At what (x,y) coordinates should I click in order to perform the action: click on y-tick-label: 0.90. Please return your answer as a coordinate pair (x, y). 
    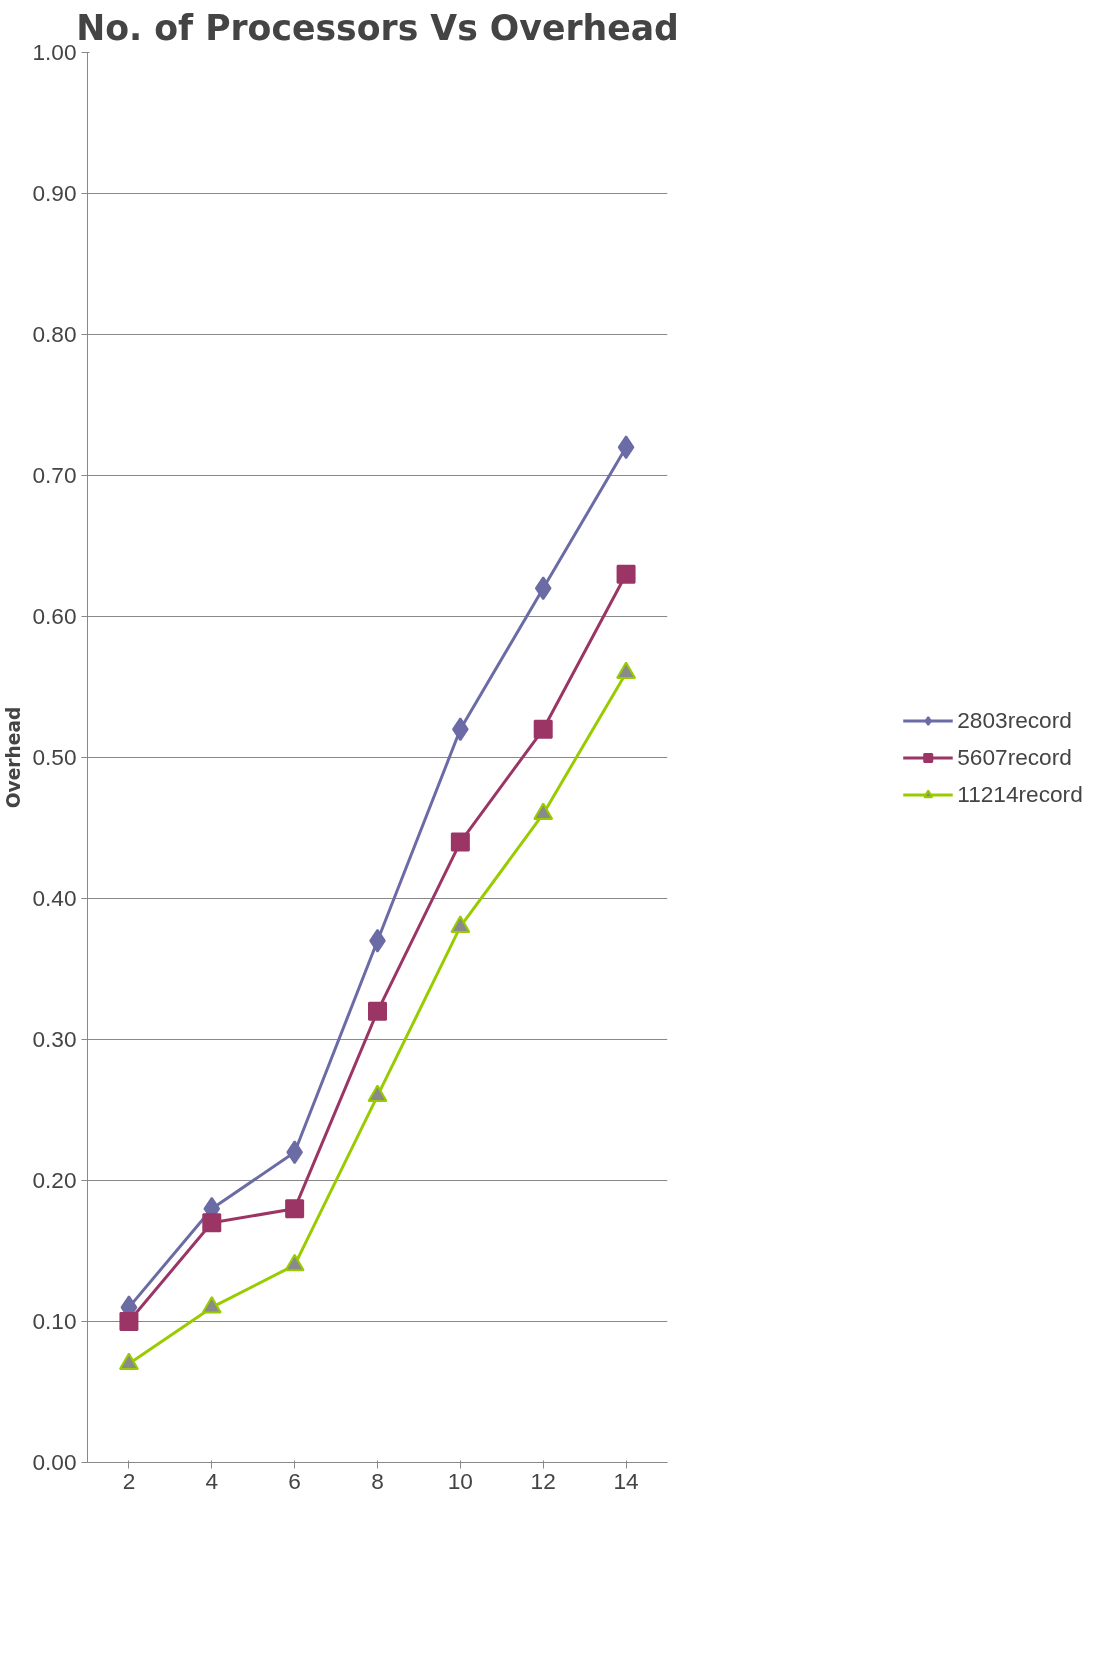
    Looking at the image, I should click on (54, 193).